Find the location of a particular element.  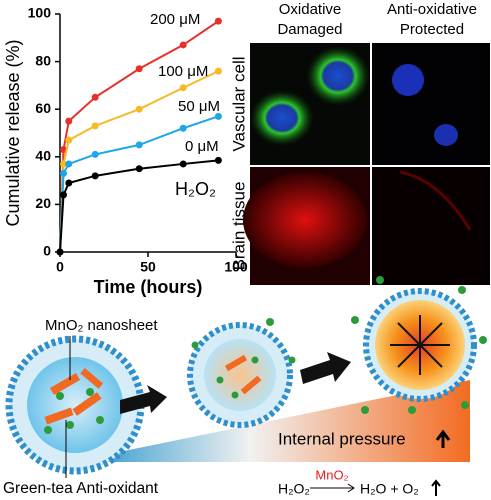

reaction-arrow is located at coordinates (332, 488).